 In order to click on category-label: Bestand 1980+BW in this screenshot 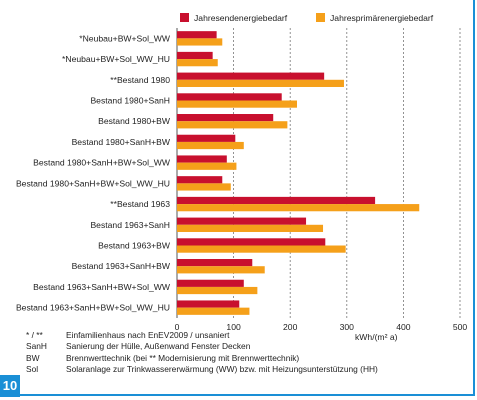, I will do `click(134, 121)`.